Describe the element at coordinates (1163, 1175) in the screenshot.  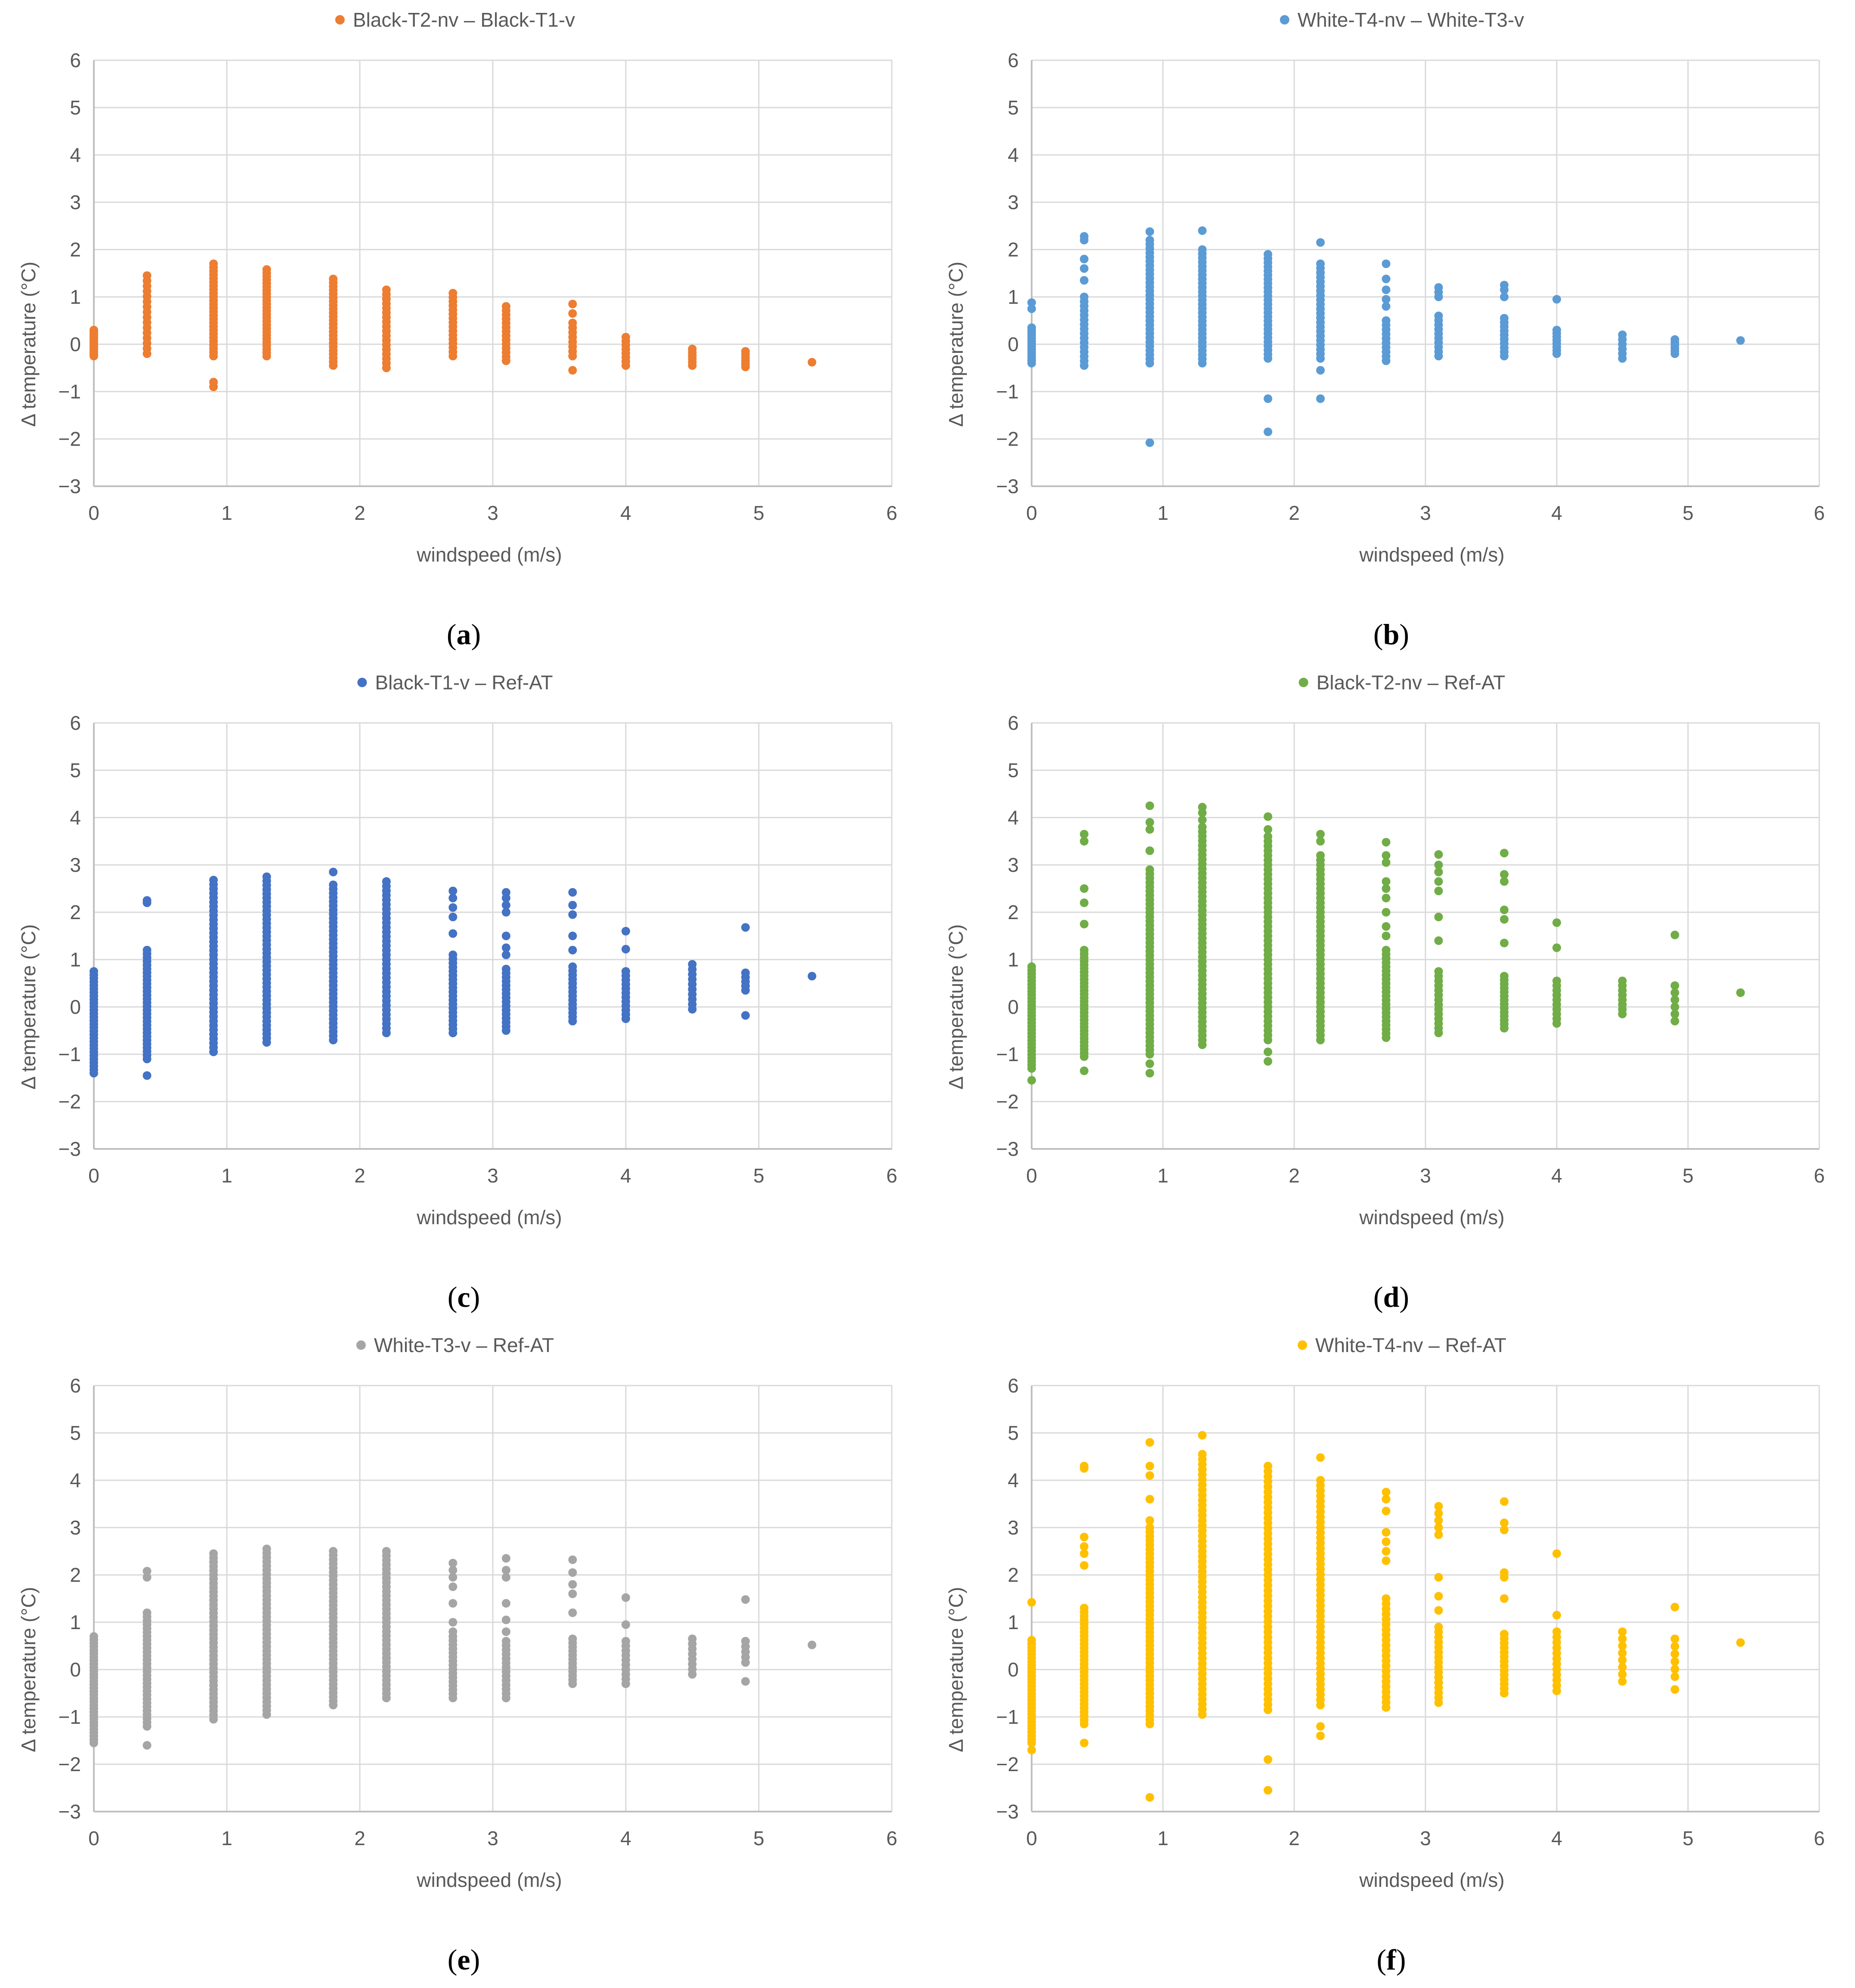
I see `x-tick-label: 1` at that location.